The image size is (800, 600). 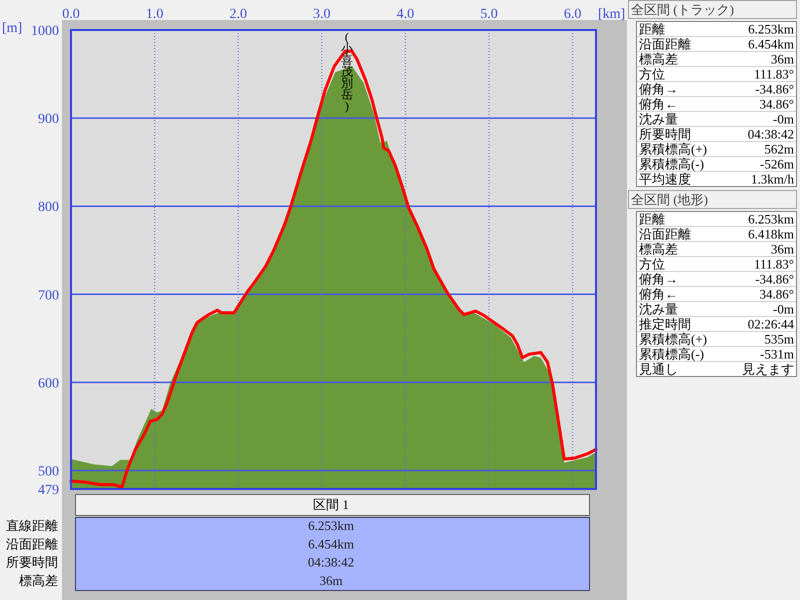 I want to click on text: 区間 1, so click(x=331, y=504).